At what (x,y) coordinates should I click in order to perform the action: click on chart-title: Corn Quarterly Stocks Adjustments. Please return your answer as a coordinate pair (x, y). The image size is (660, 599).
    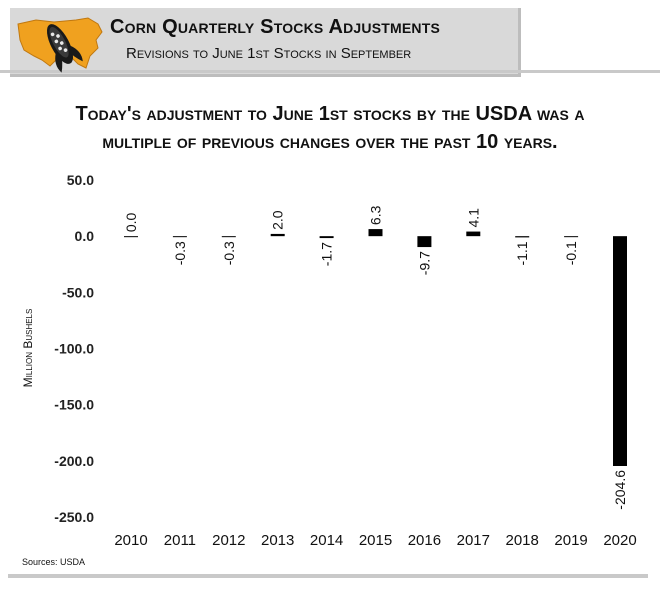
    Looking at the image, I should click on (275, 27).